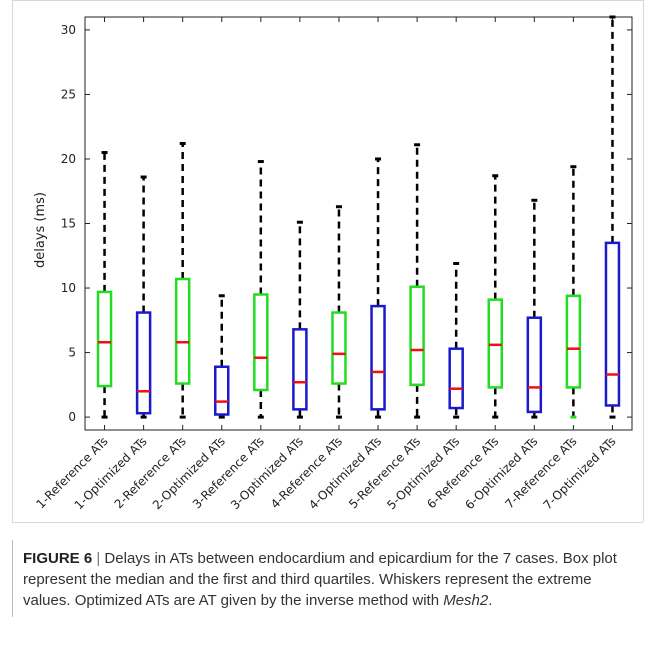  Describe the element at coordinates (68, 30) in the screenshot. I see `y-tick-label: 30` at that location.